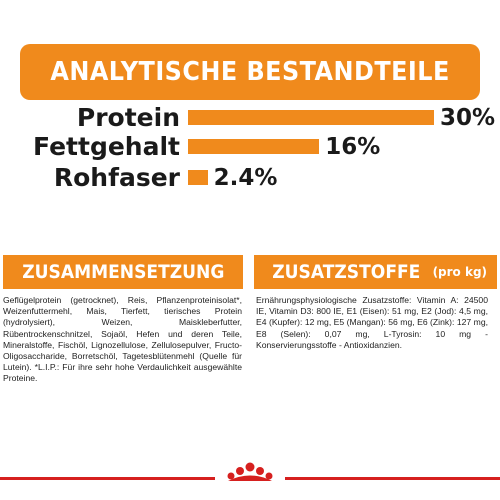  I want to click on section-banner: ANALYTISCHE BESTANDTEILE, so click(250, 72).